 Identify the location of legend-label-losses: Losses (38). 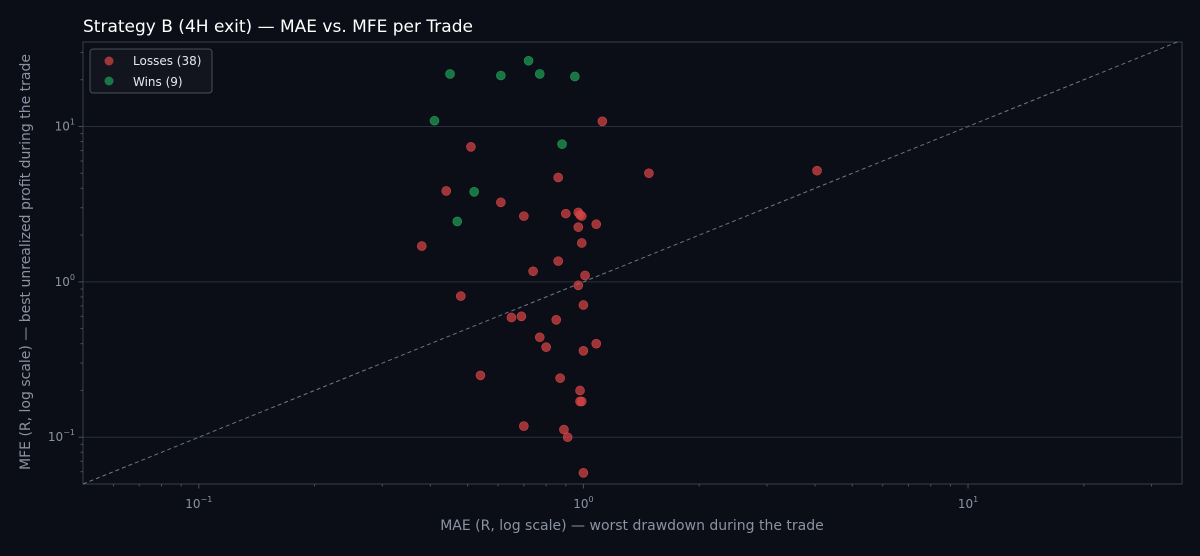
(167, 61).